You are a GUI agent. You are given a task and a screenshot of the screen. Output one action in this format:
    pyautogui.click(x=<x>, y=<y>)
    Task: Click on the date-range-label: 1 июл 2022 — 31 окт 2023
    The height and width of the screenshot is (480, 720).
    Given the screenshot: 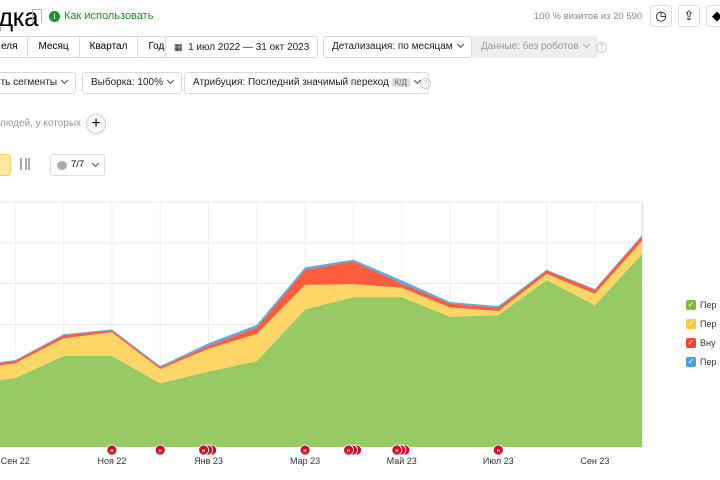 What is the action you would take?
    pyautogui.click(x=249, y=47)
    